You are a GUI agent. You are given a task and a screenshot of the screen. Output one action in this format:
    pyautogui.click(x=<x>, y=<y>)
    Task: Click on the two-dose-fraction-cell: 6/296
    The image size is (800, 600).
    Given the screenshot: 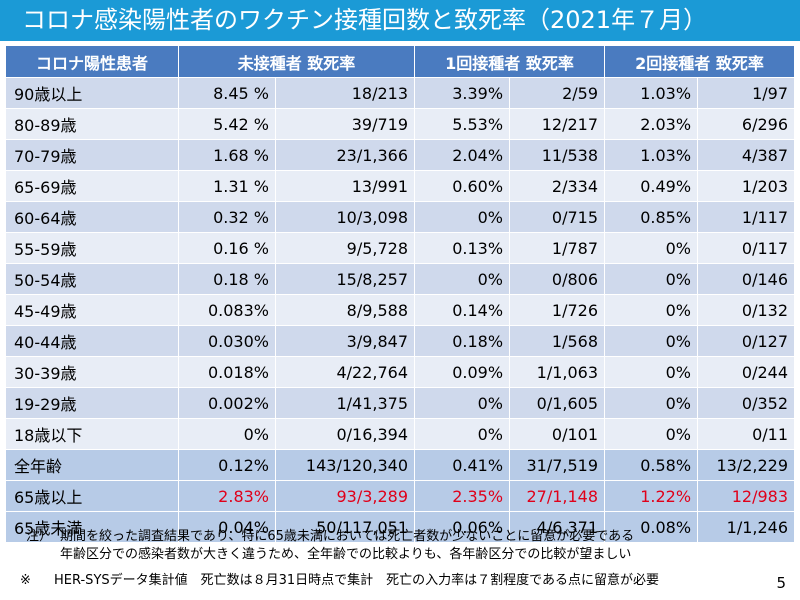 What is the action you would take?
    pyautogui.click(x=746, y=124)
    